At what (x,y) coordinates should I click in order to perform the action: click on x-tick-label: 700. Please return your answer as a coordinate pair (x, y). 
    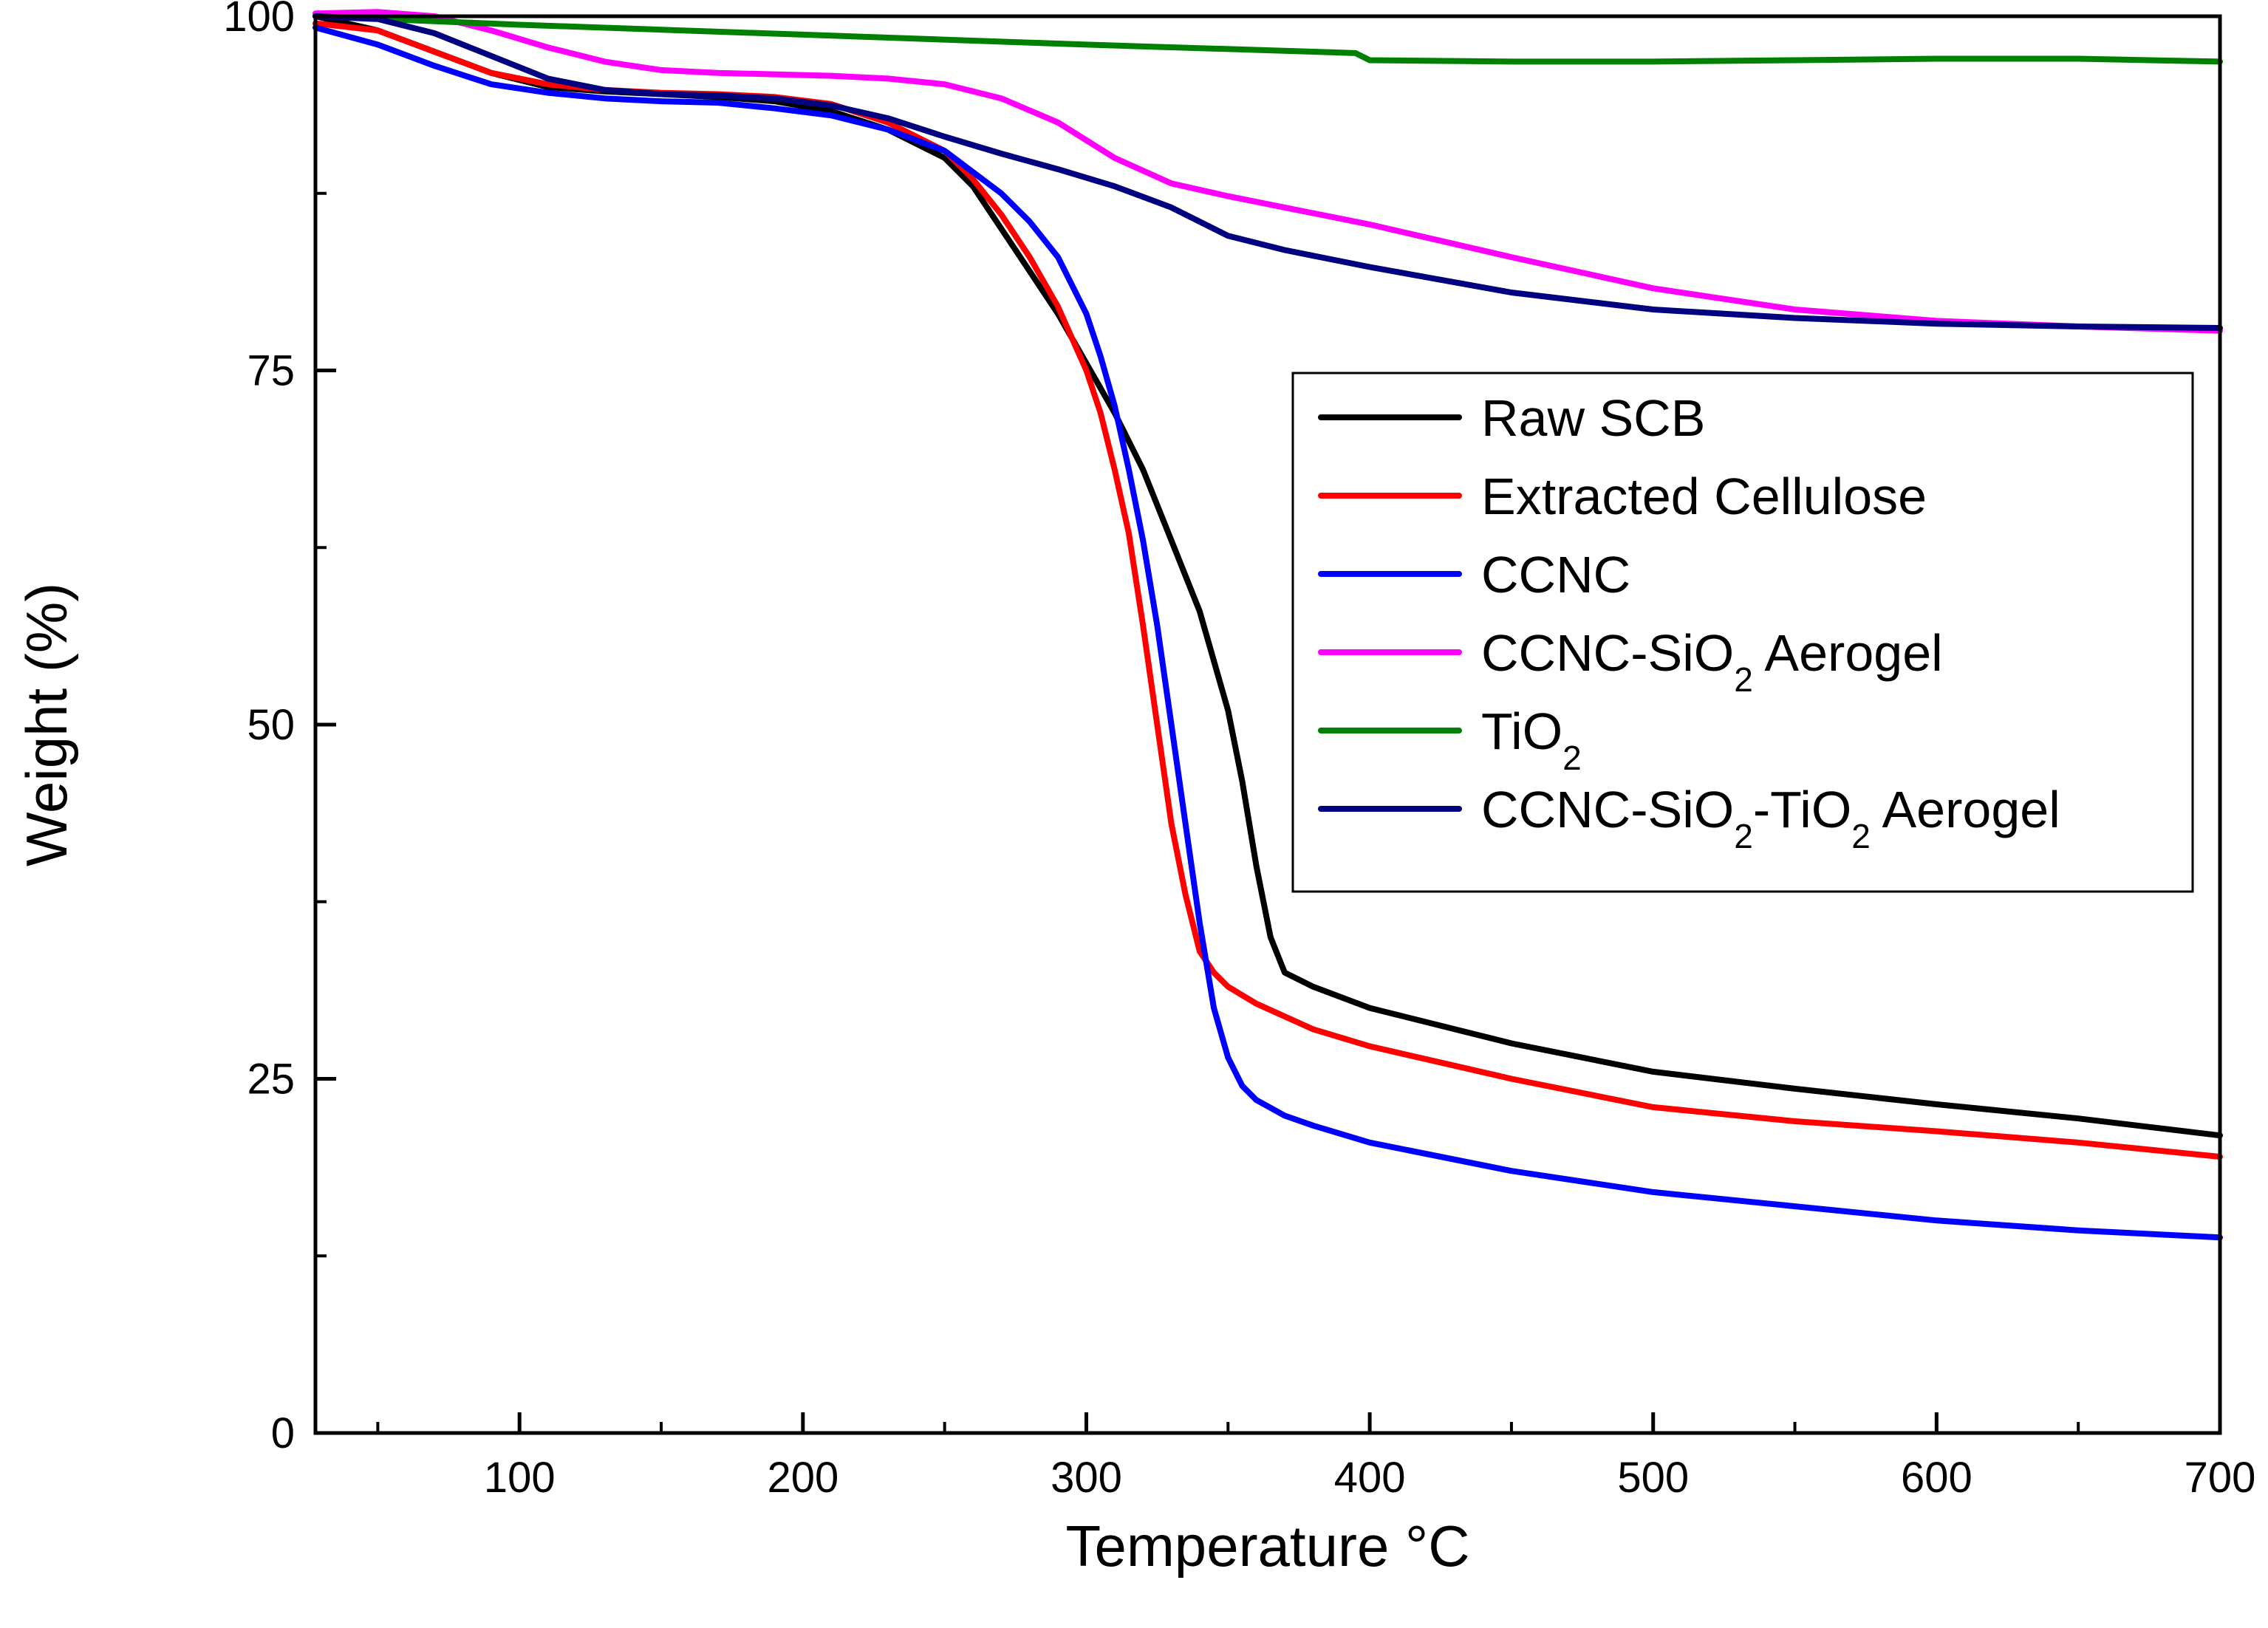
    Looking at the image, I should click on (2220, 1478).